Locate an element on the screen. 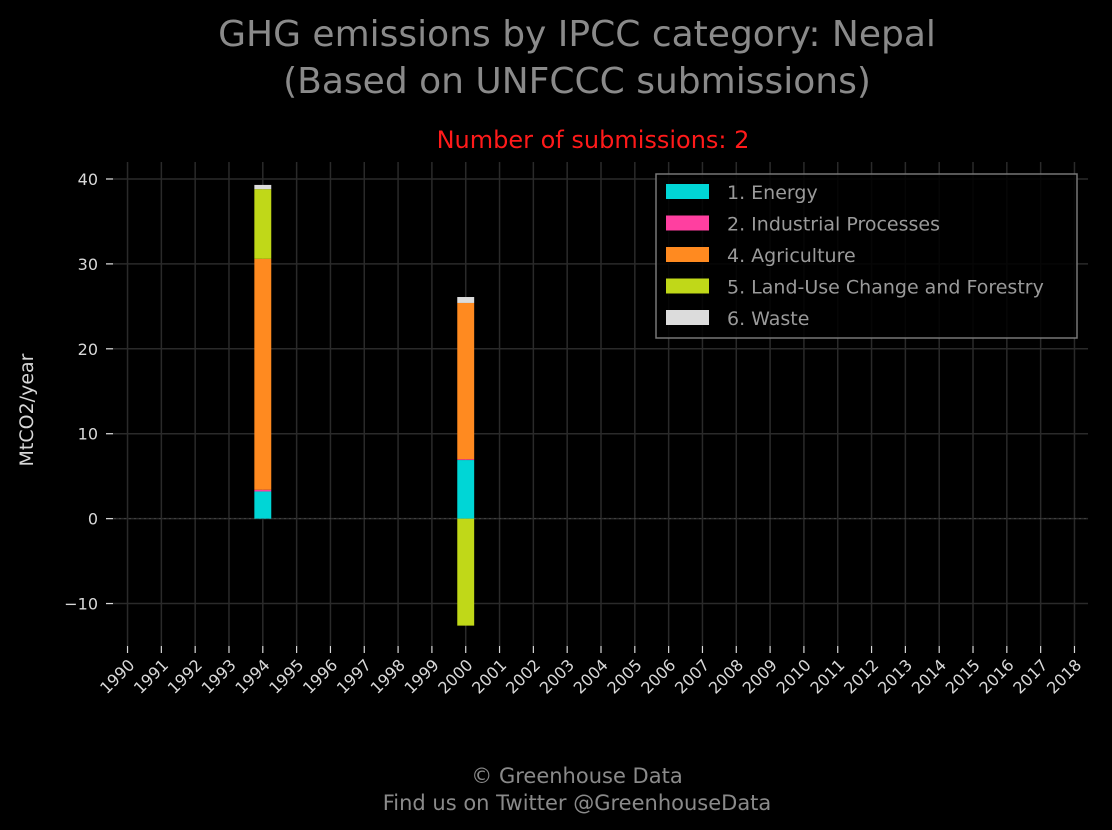  x-tick-label: 2006 is located at coordinates (658, 676).